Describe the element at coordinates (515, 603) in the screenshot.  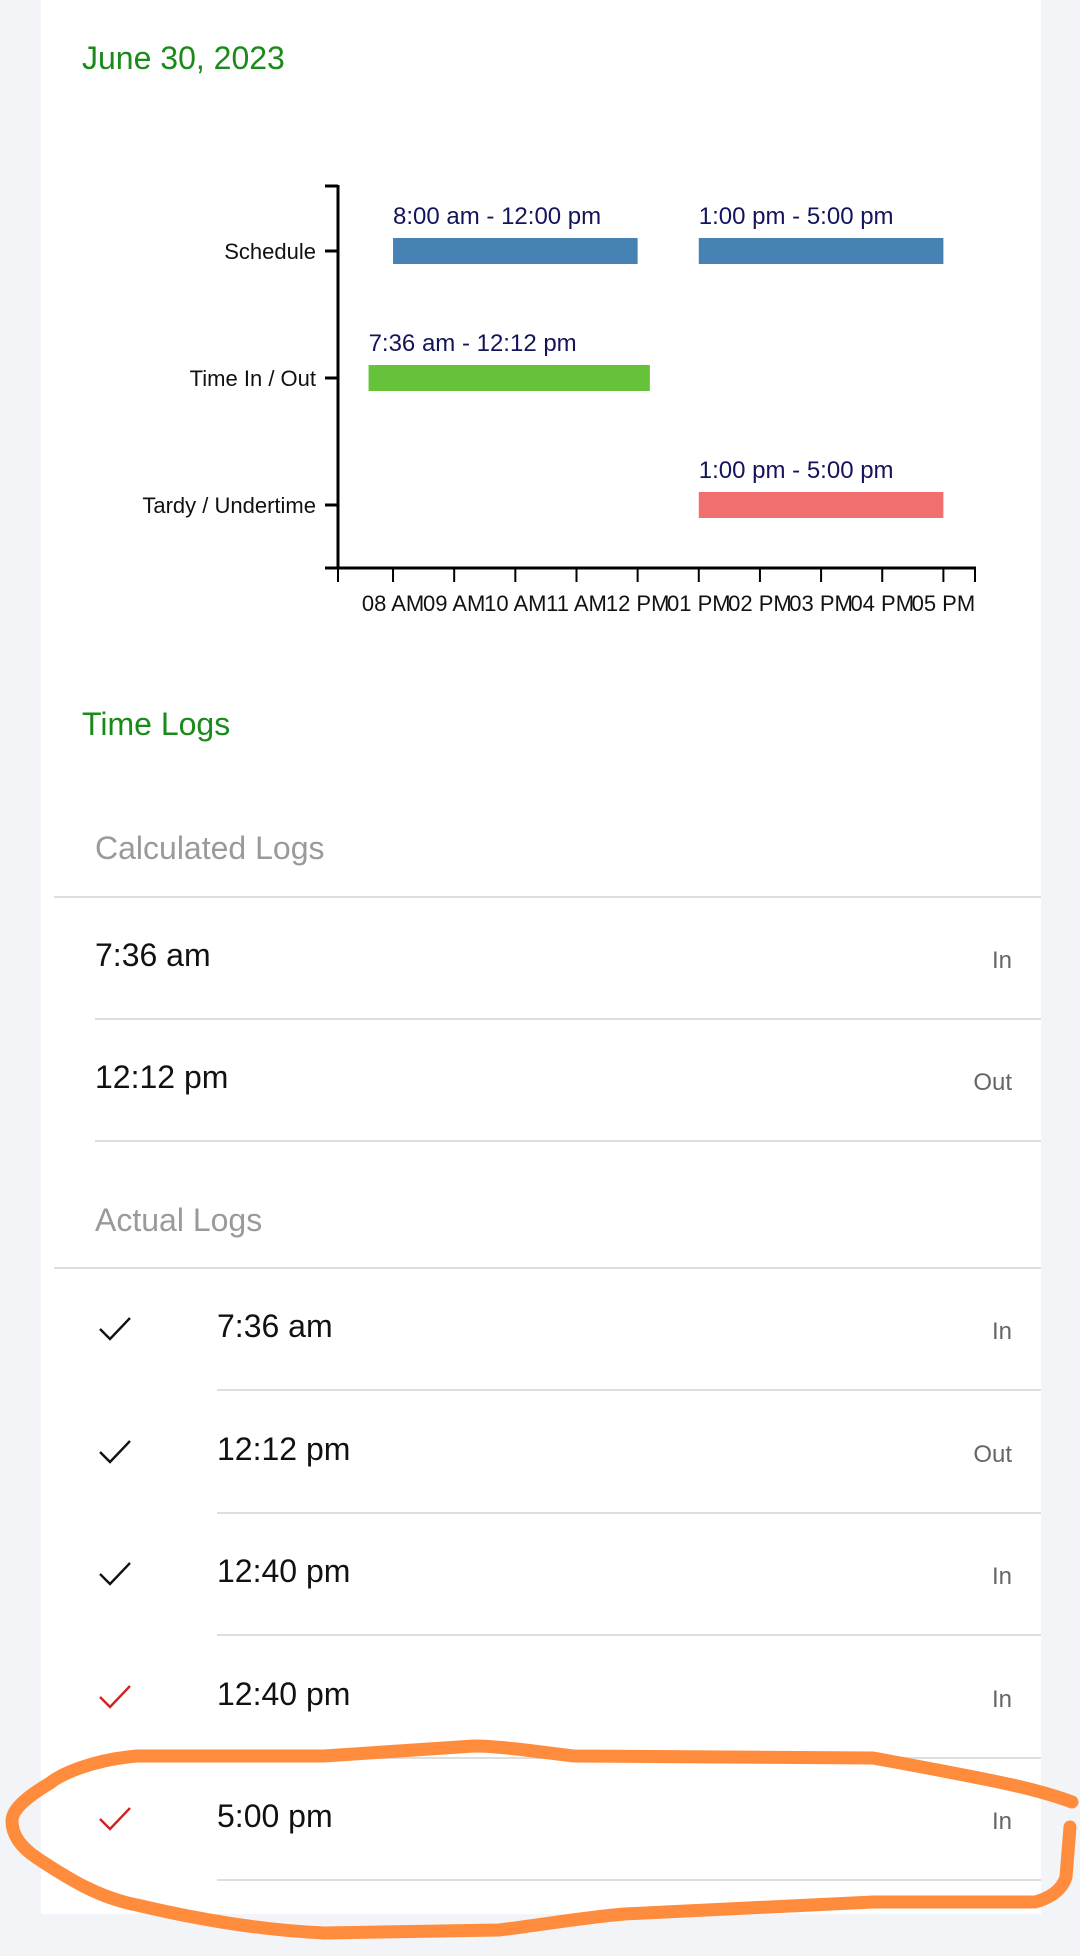
I see `x-tick-label: 10 AM` at that location.